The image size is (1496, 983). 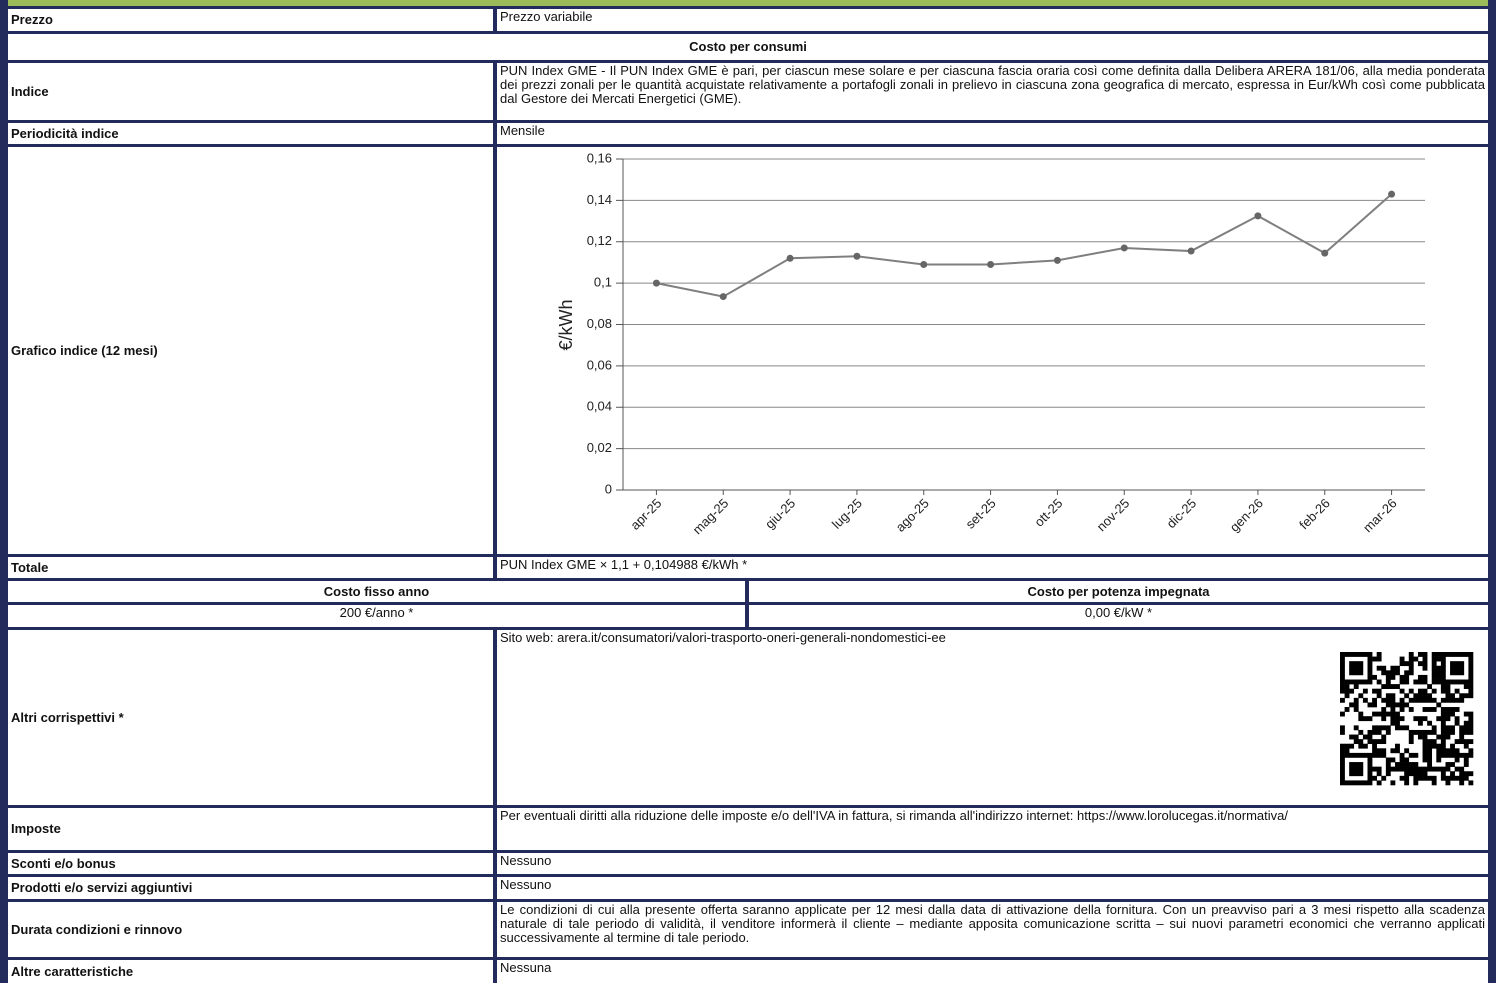 What do you see at coordinates (376, 591) in the screenshot?
I see `column-title: Costo fisso anno` at bounding box center [376, 591].